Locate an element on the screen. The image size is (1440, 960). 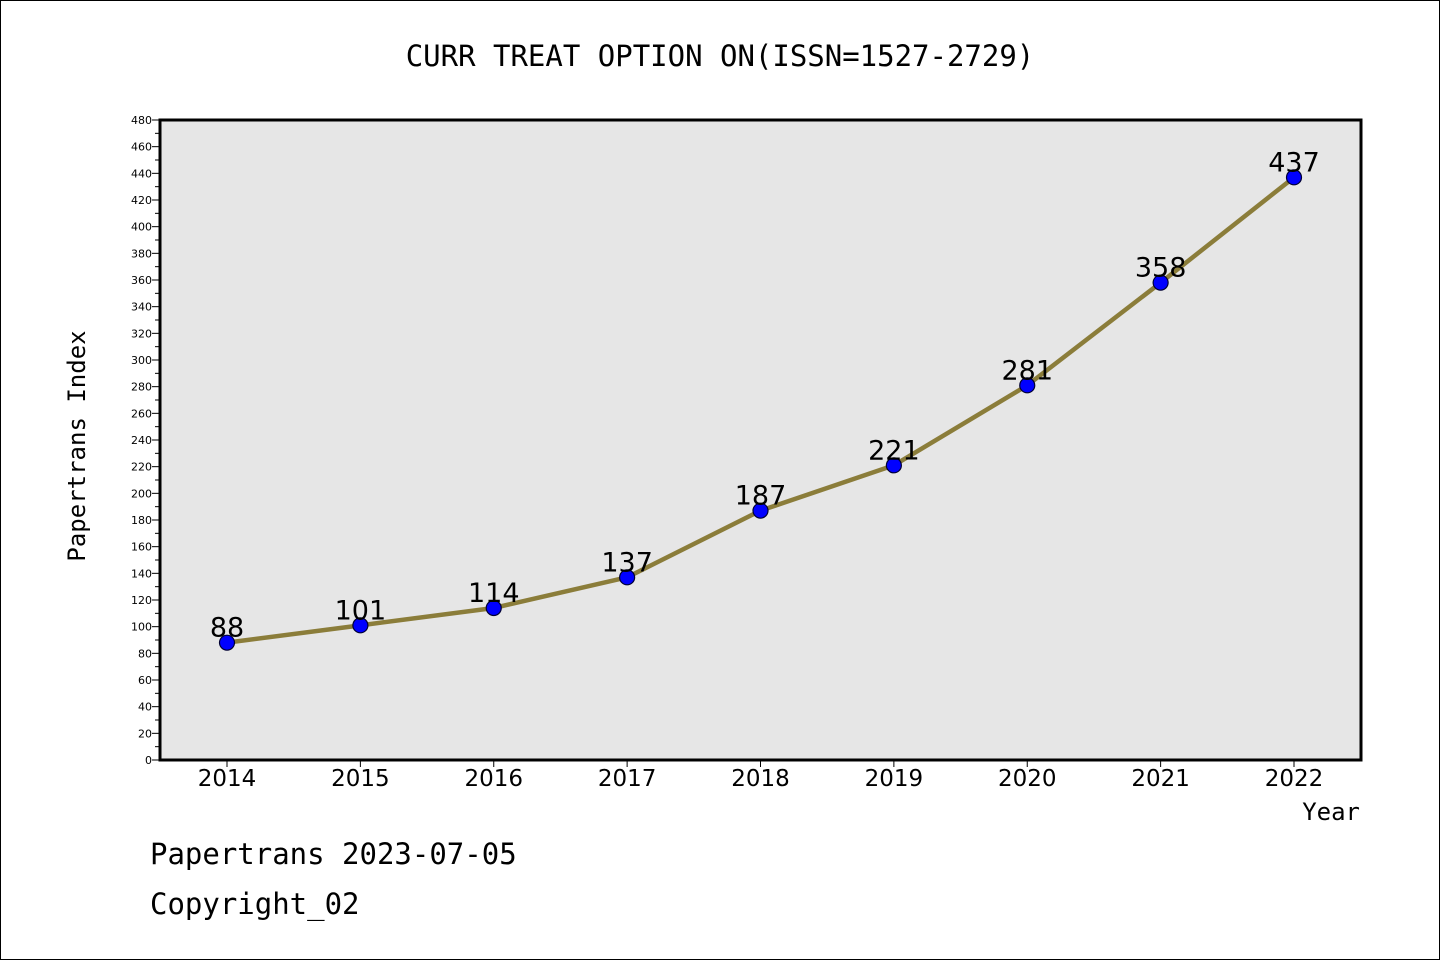
y-tick-label: 240 is located at coordinates (141, 440).